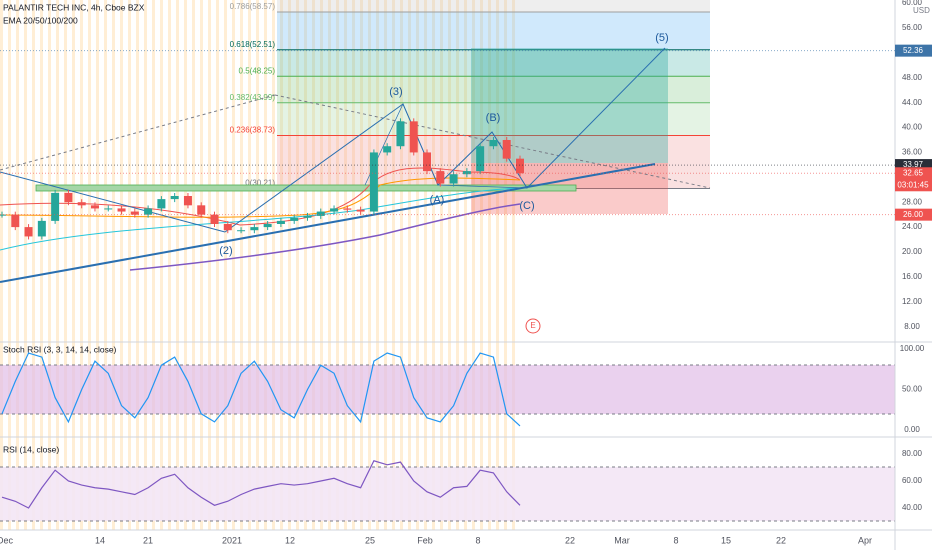 This screenshot has height=550, width=932. What do you see at coordinates (40, 20) in the screenshot?
I see `indicator-title: EMA 20/50/100/200` at bounding box center [40, 20].